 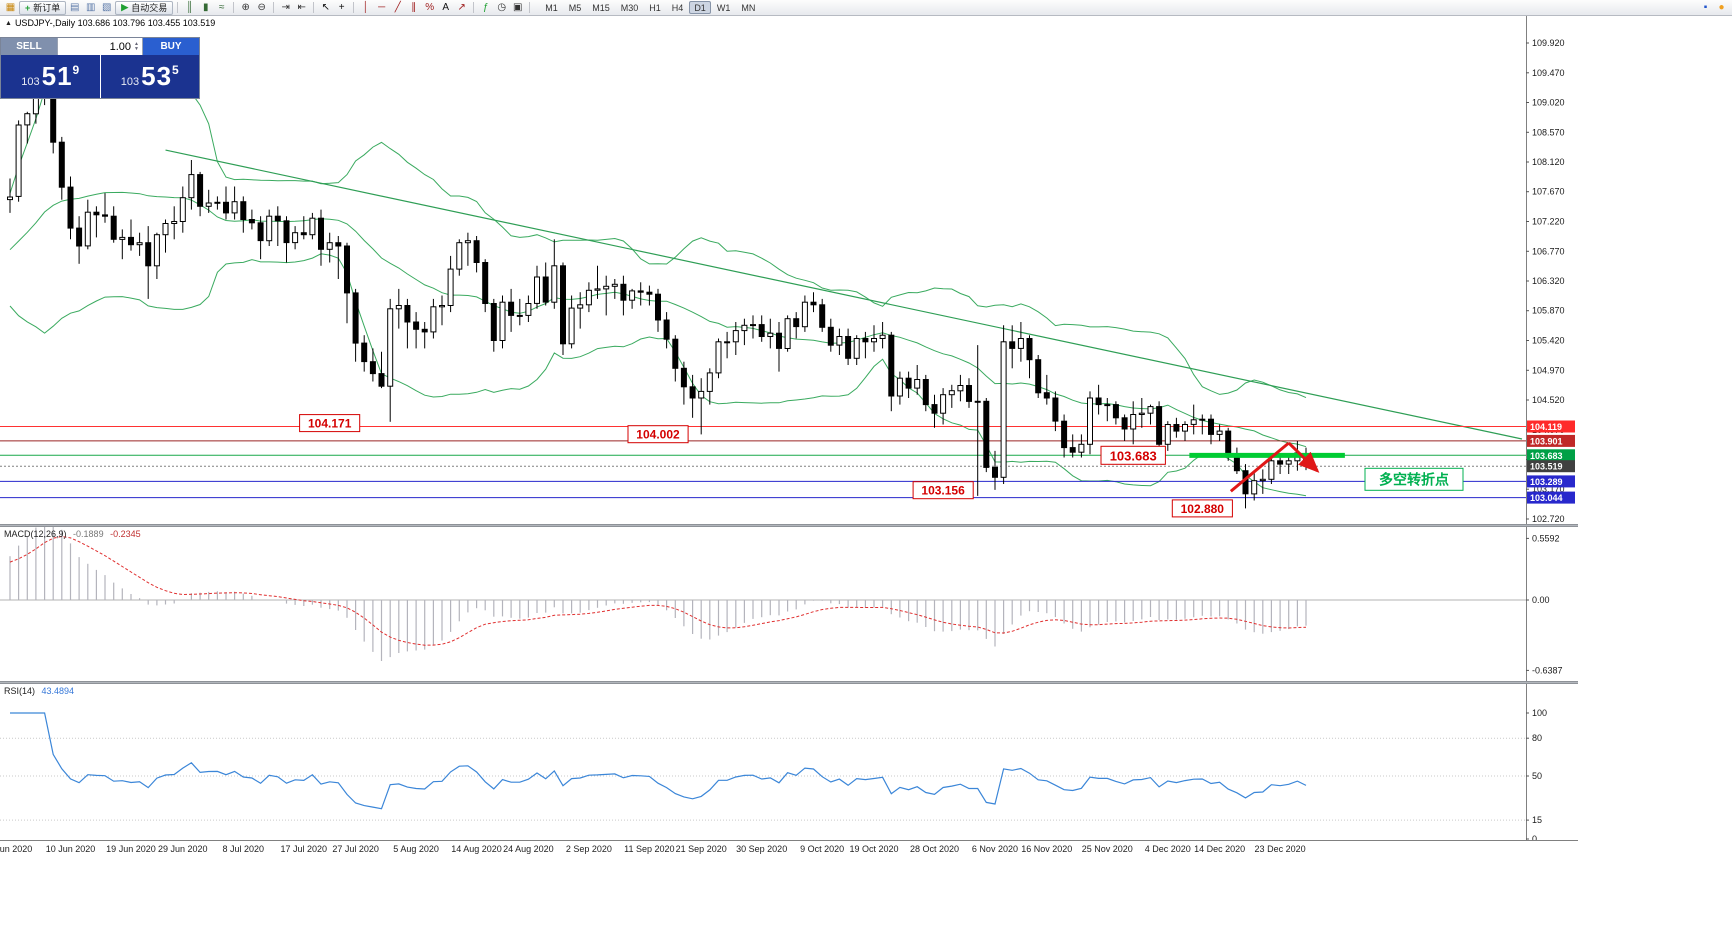 I want to click on buy-price-box: 103 53 5, so click(x=149, y=76).